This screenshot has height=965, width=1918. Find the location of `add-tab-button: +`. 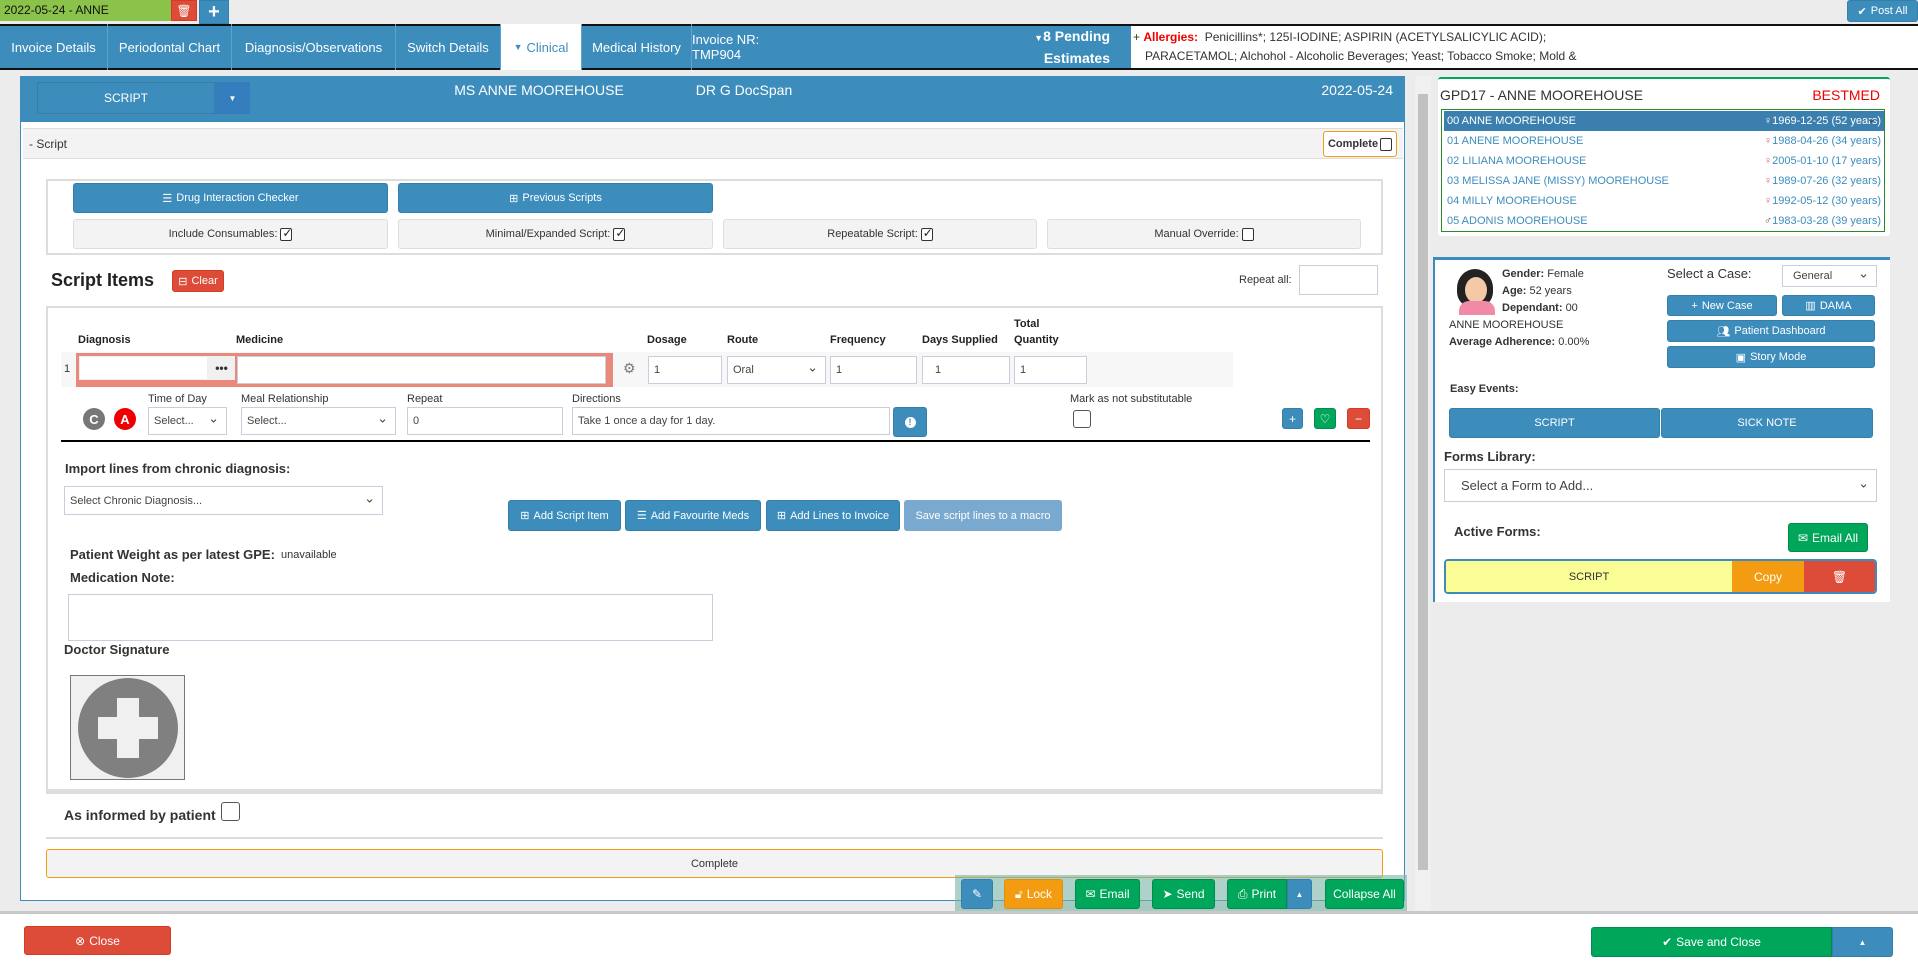

add-tab-button: + is located at coordinates (214, 12).